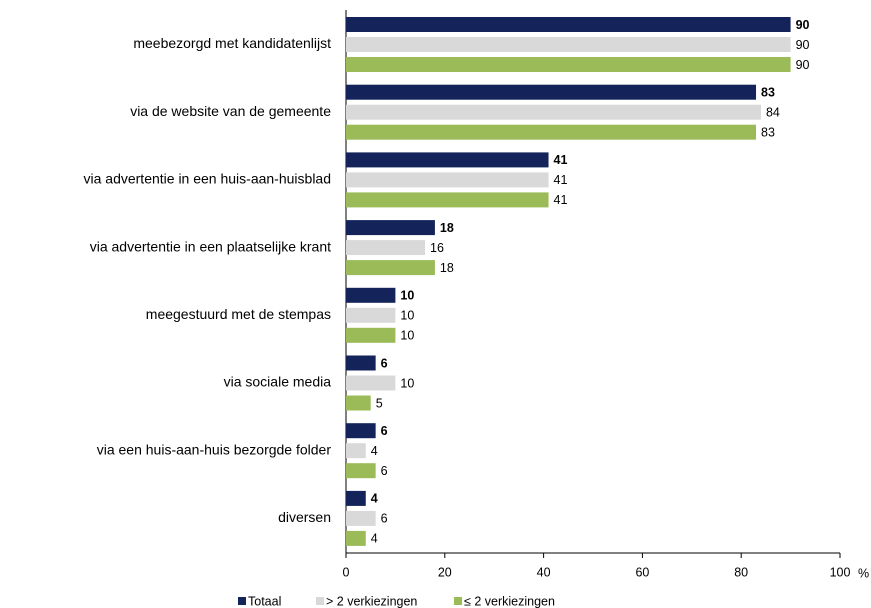  Describe the element at coordinates (840, 572) in the screenshot. I see `x-tick-label: 100` at that location.